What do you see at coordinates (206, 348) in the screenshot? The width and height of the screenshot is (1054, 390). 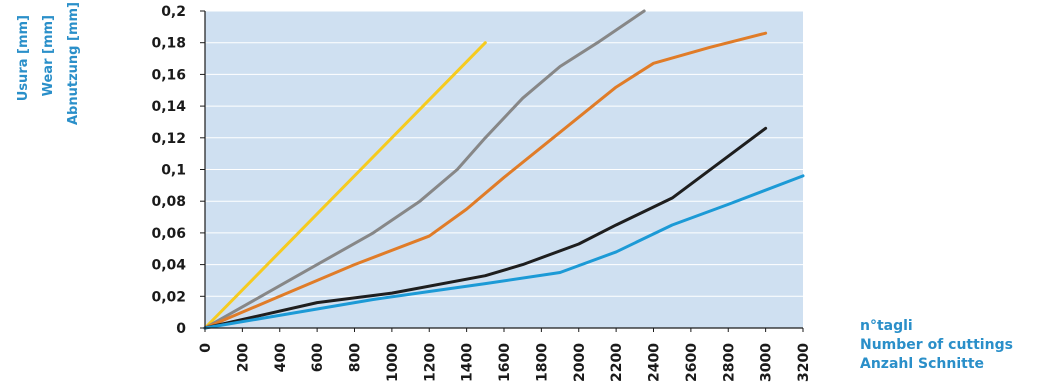 I see `x-tick-label: 0` at bounding box center [206, 348].